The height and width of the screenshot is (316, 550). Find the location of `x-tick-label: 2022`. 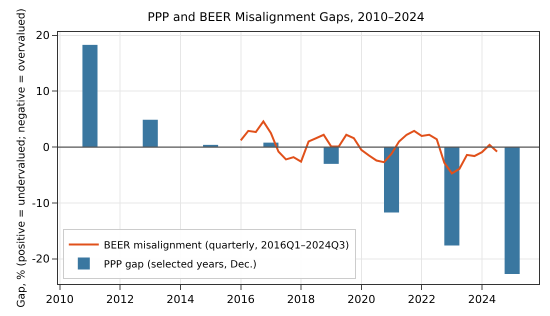

x-tick-label: 2022 is located at coordinates (422, 299).